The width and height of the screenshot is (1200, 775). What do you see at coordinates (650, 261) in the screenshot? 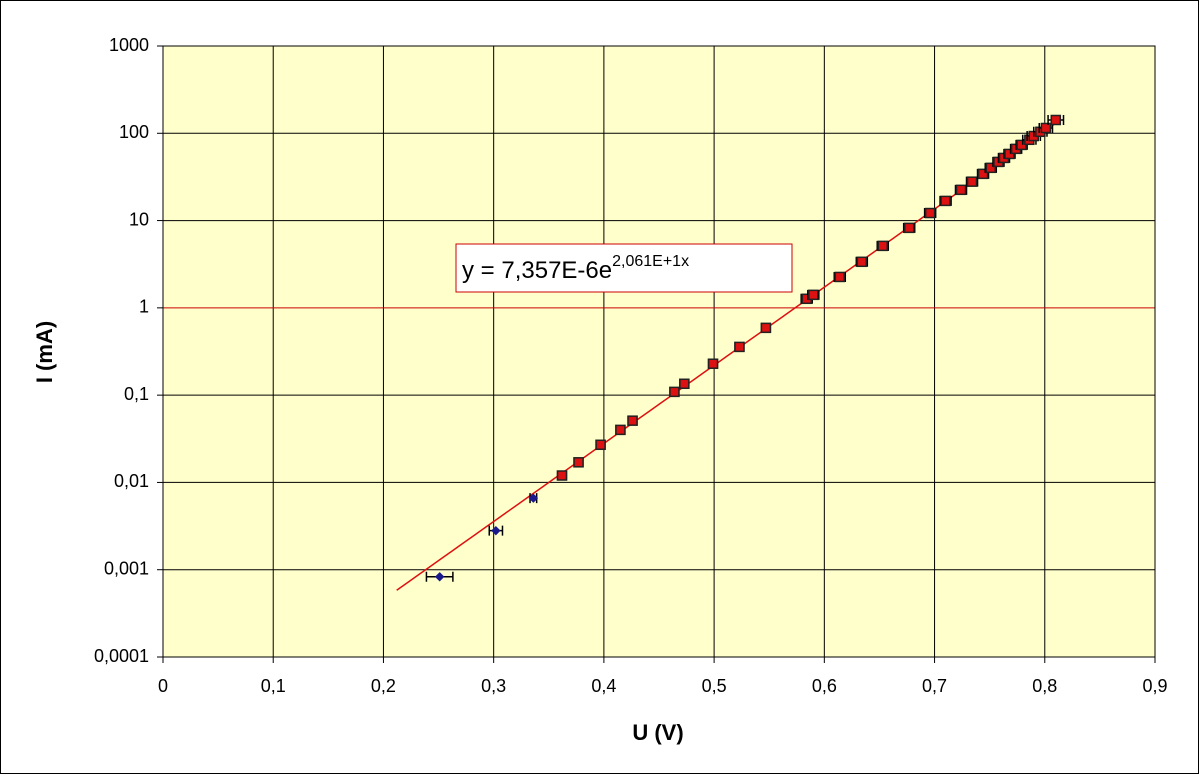
I see `equation-exponent: 2,061E+1x` at bounding box center [650, 261].